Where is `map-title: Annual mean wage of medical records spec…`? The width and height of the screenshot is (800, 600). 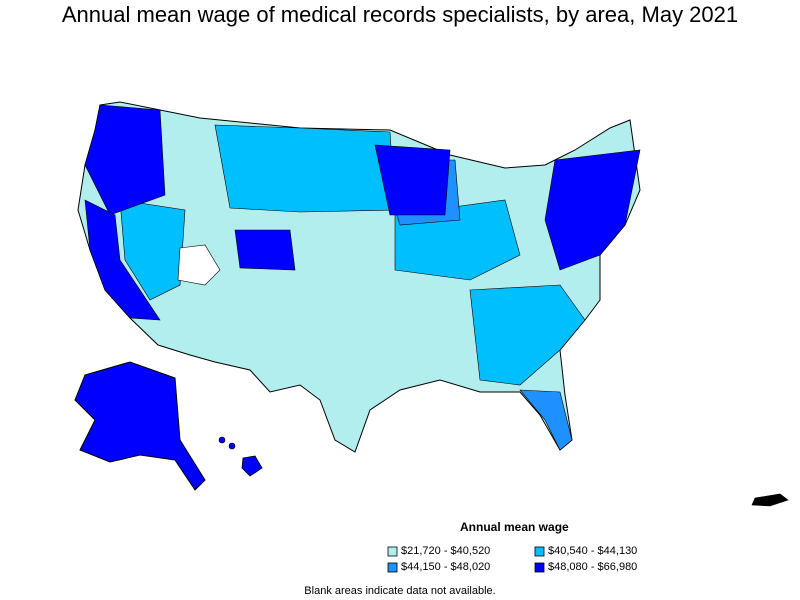
map-title: Annual mean wage of medical records spec… is located at coordinates (400, 14).